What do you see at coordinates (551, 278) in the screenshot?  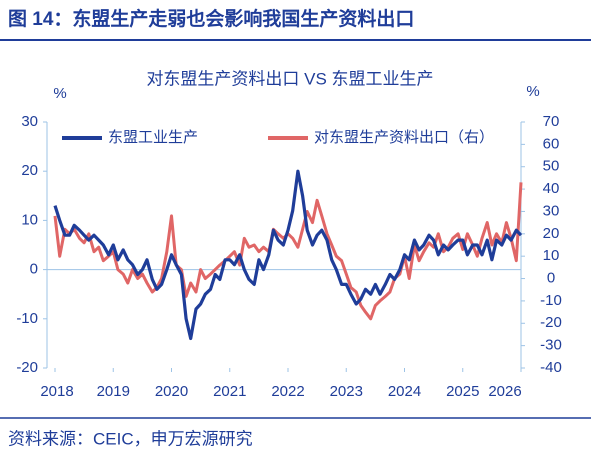 I see `y2-tick-label: 0` at bounding box center [551, 278].